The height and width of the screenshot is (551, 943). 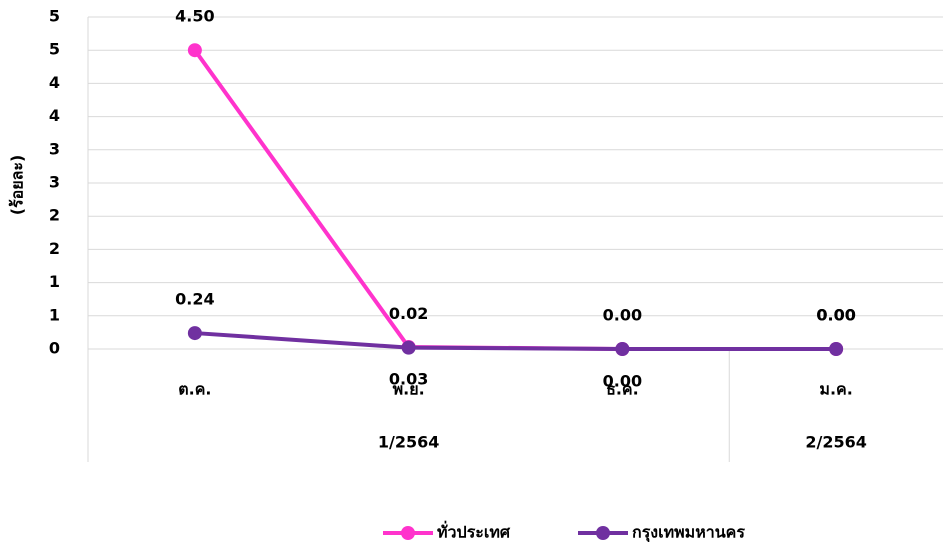 I want to click on x-tick-label: พ.ย., so click(x=409, y=389).